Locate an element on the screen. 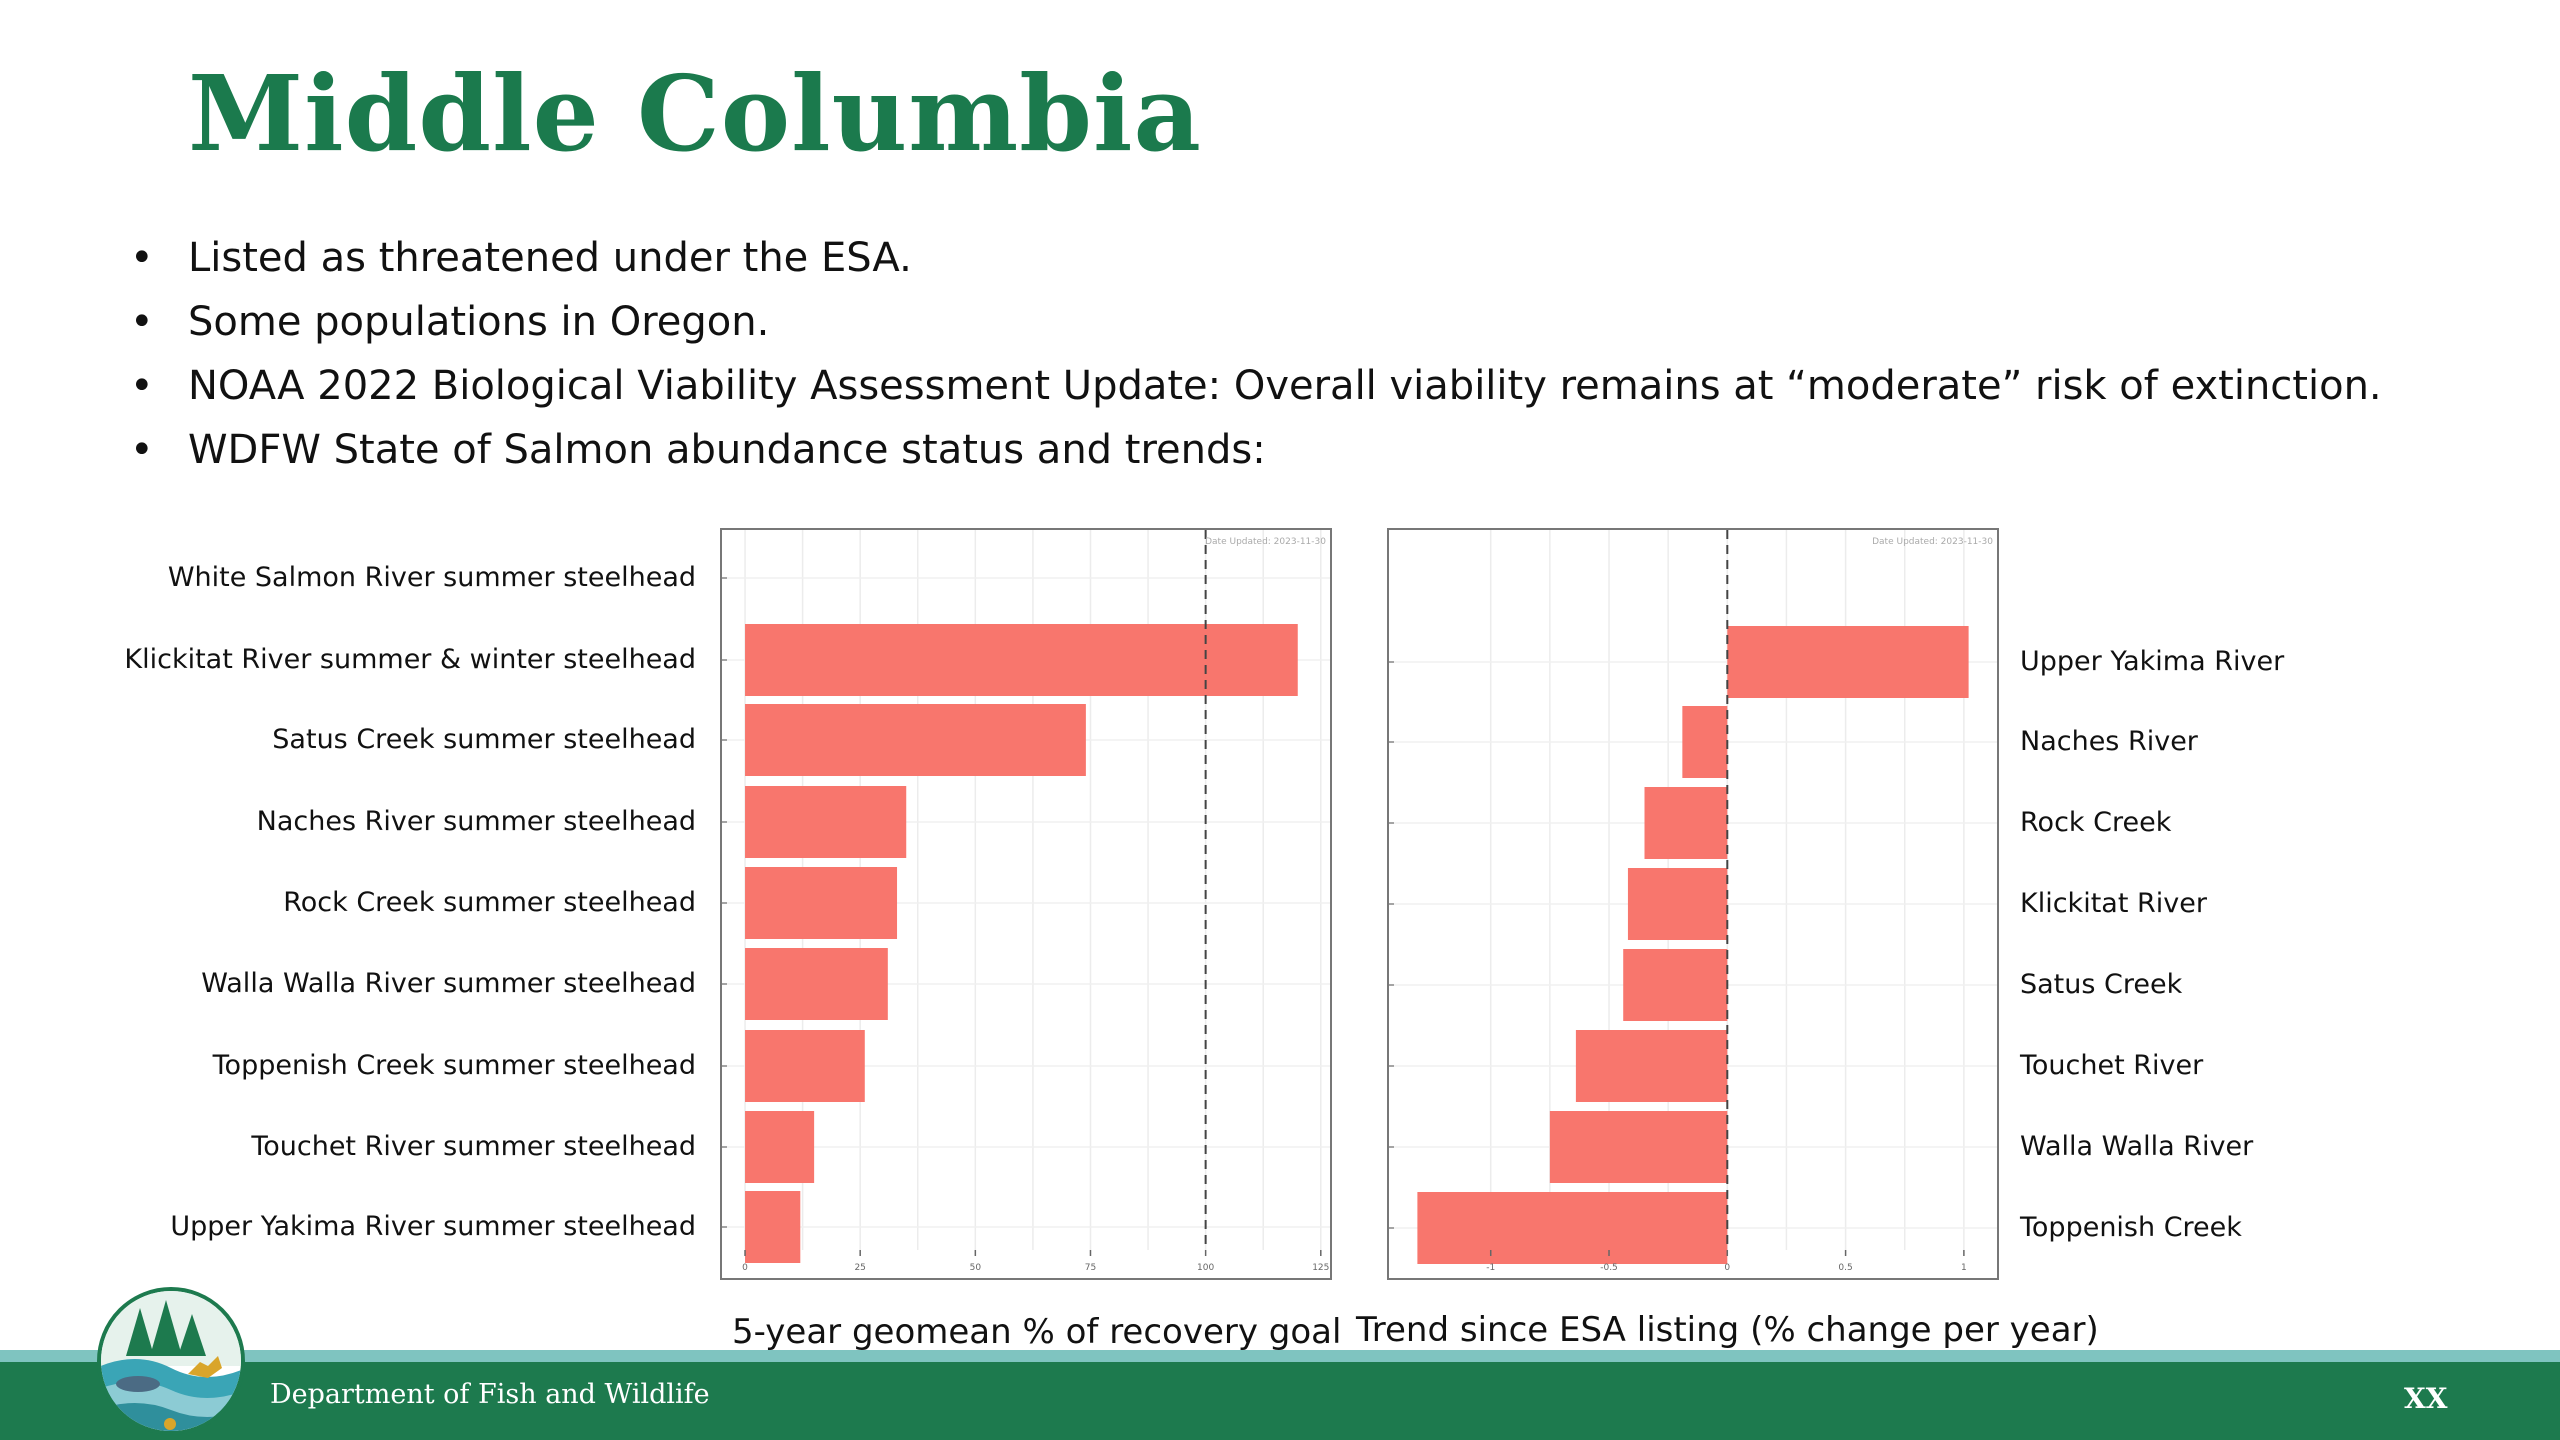  category-label: Satus Creek is located at coordinates (2101, 984).